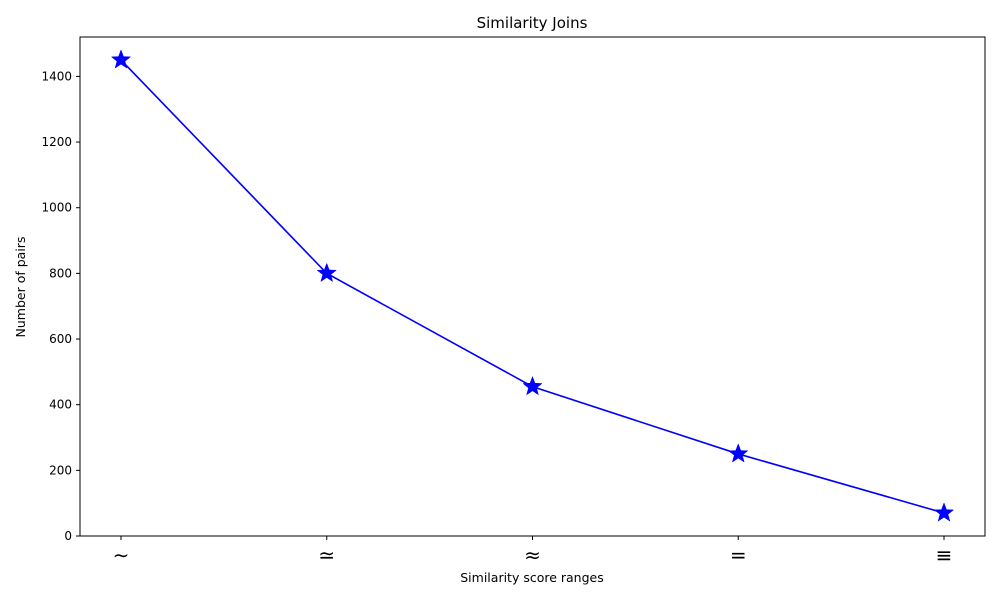 The height and width of the screenshot is (600, 1000). What do you see at coordinates (532, 577) in the screenshot?
I see `x-axis-title: Similarity score ranges` at bounding box center [532, 577].